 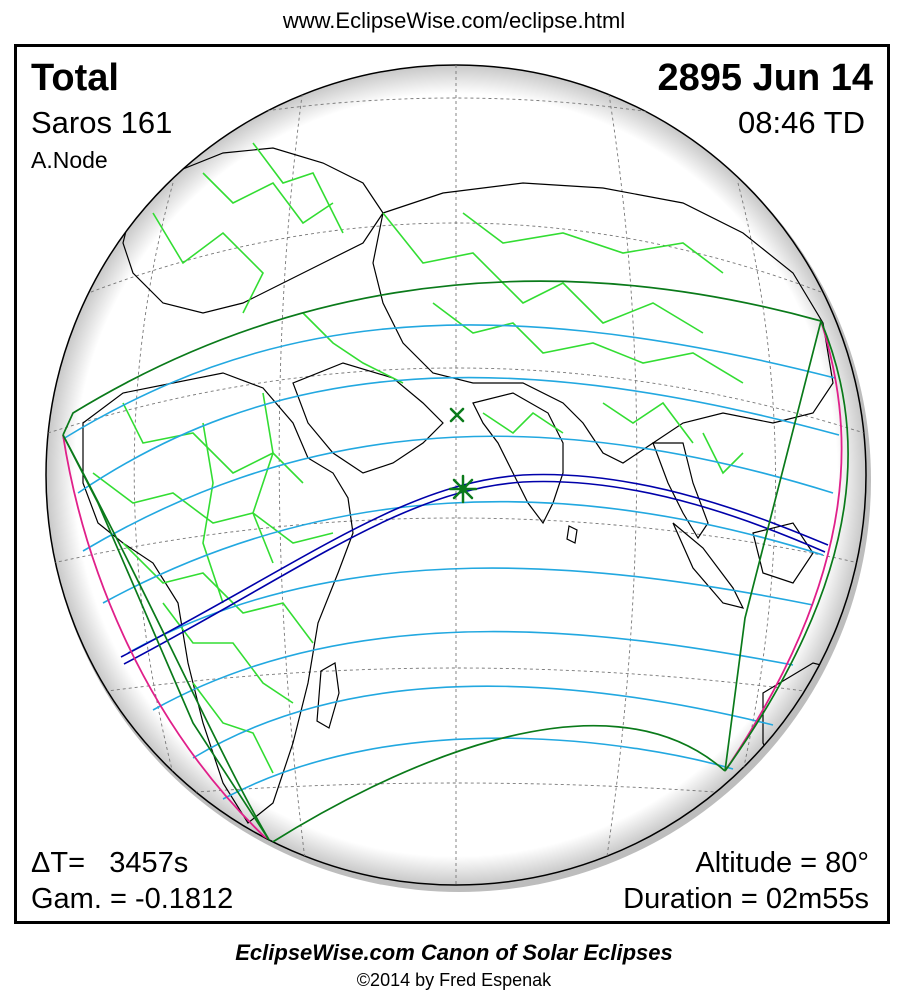 What do you see at coordinates (110, 863) in the screenshot?
I see `delta-t: ΔT= 3457s` at bounding box center [110, 863].